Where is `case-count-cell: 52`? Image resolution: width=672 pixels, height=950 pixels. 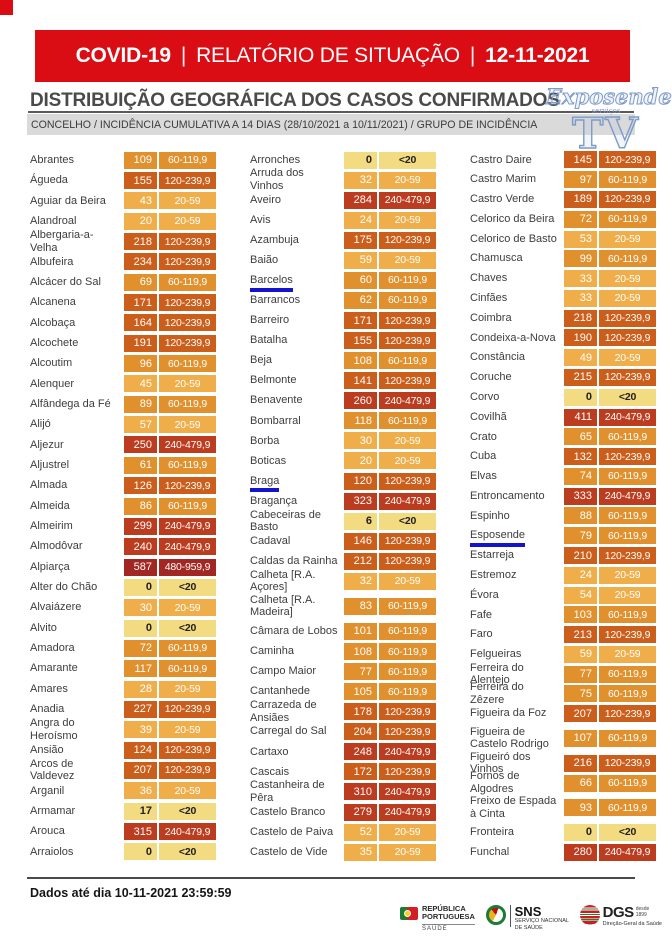 case-count-cell: 52 is located at coordinates (360, 832).